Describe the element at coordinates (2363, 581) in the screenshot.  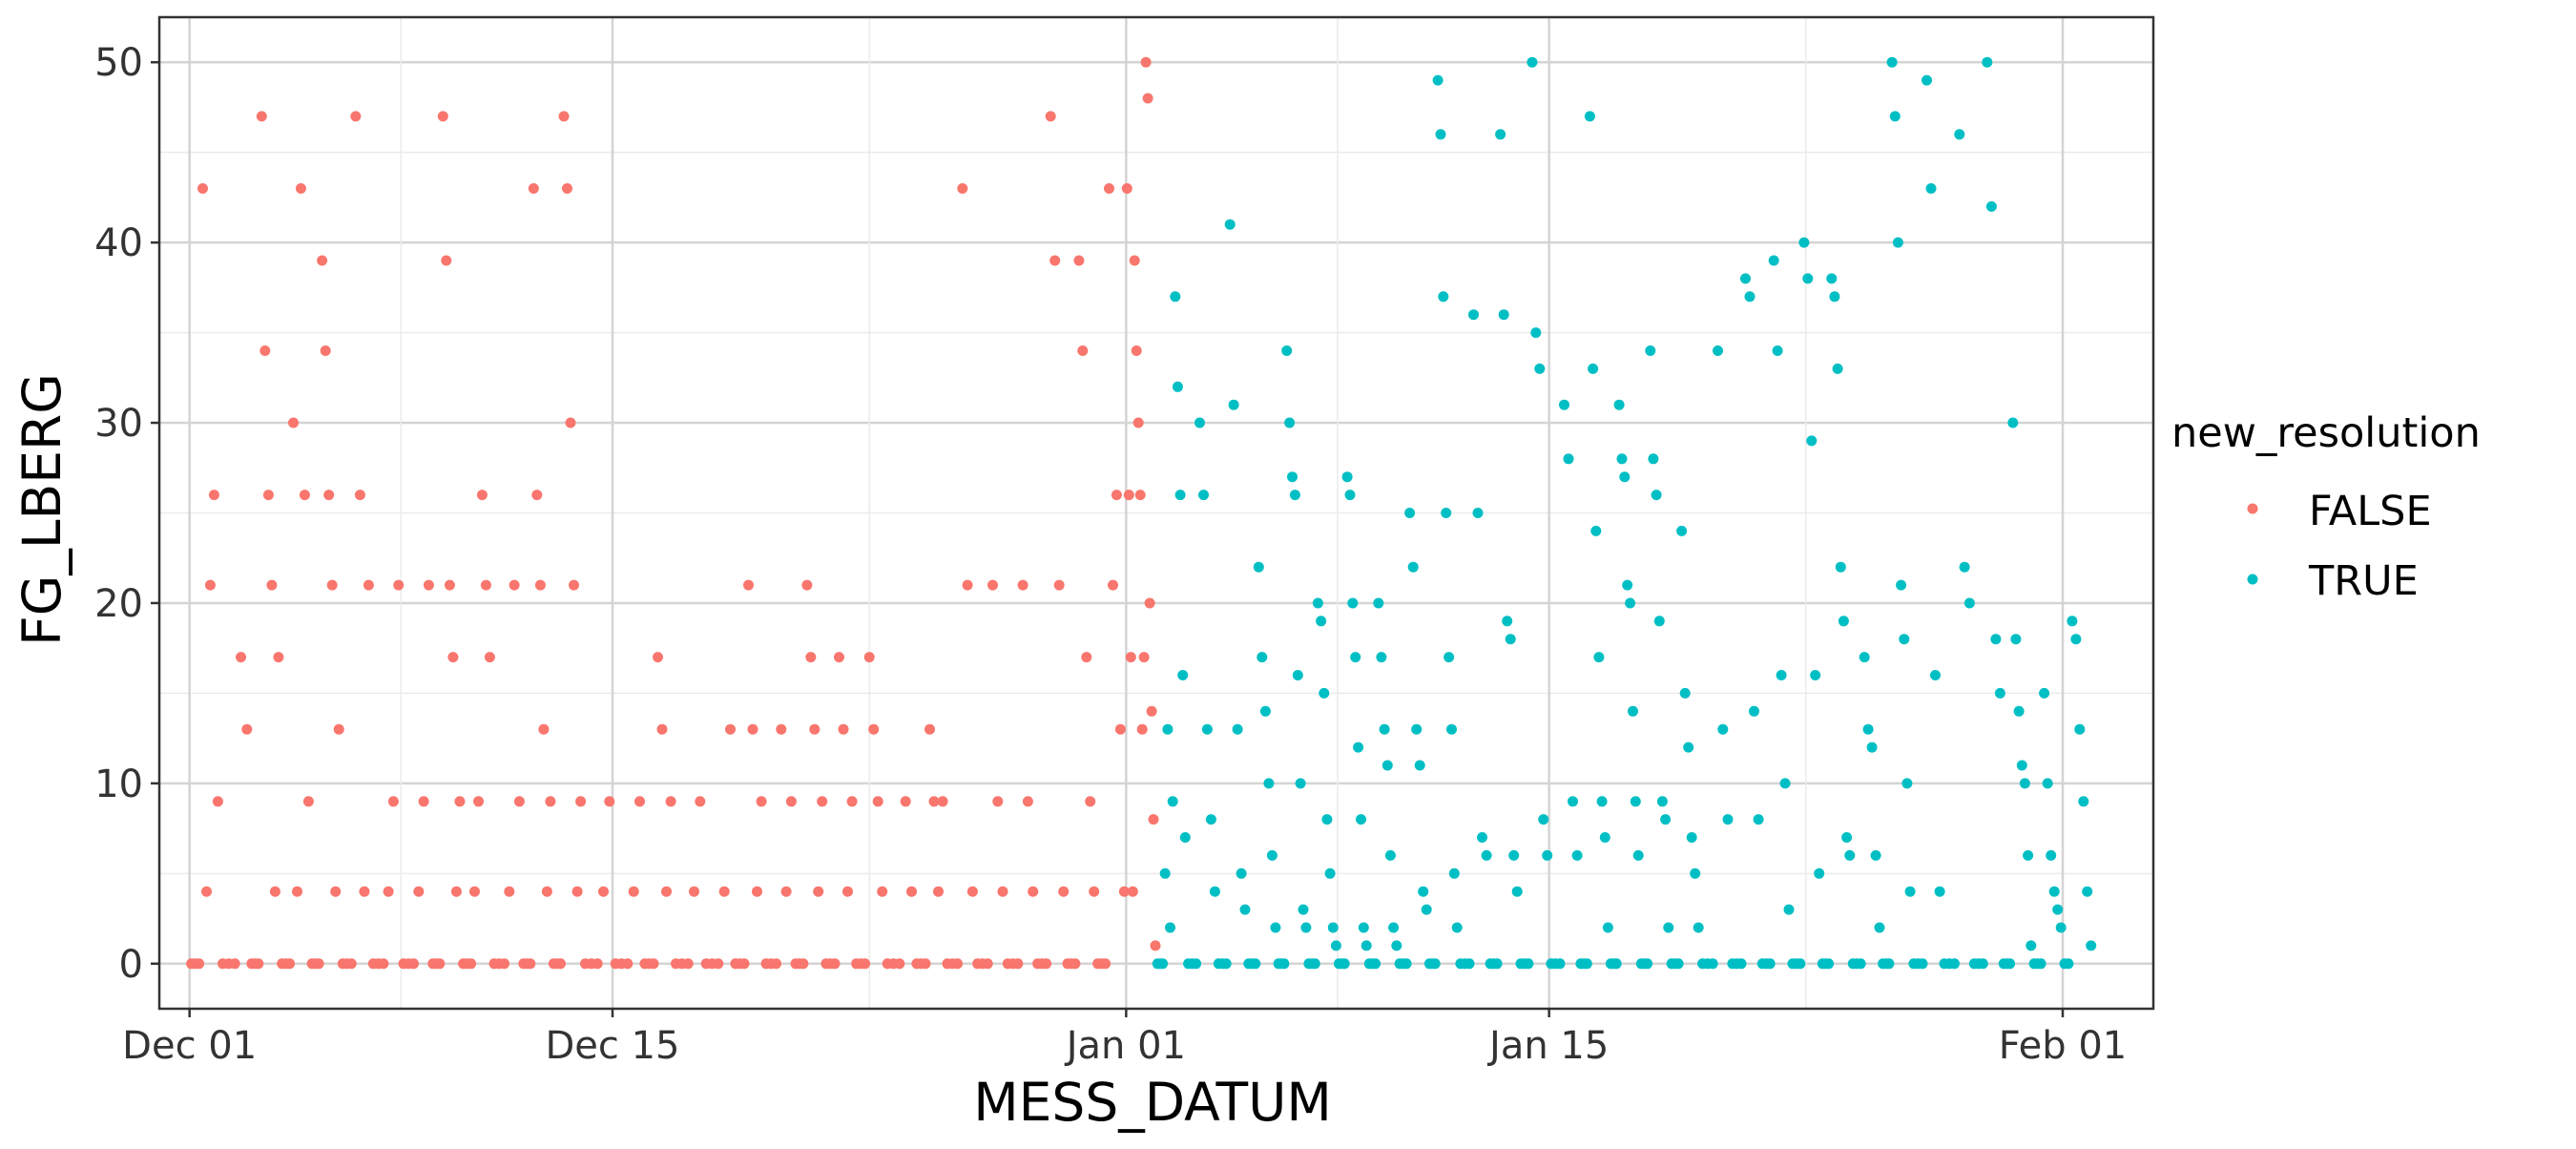
I see `legend-label-true: TRUE` at that location.